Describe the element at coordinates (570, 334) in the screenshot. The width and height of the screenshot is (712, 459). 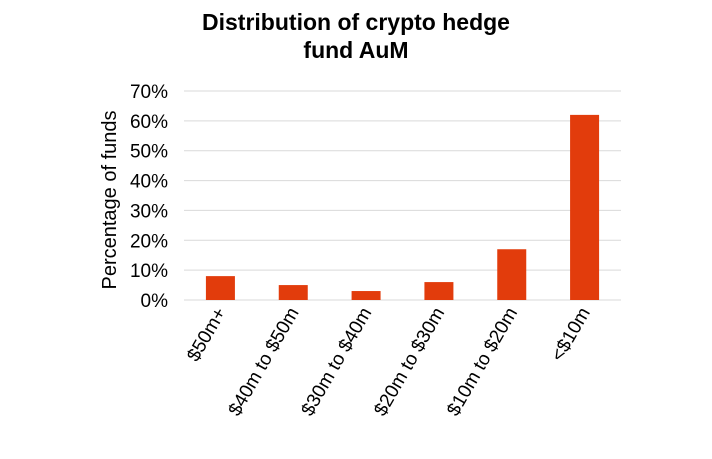
I see `x-tick-label: <$10m` at that location.